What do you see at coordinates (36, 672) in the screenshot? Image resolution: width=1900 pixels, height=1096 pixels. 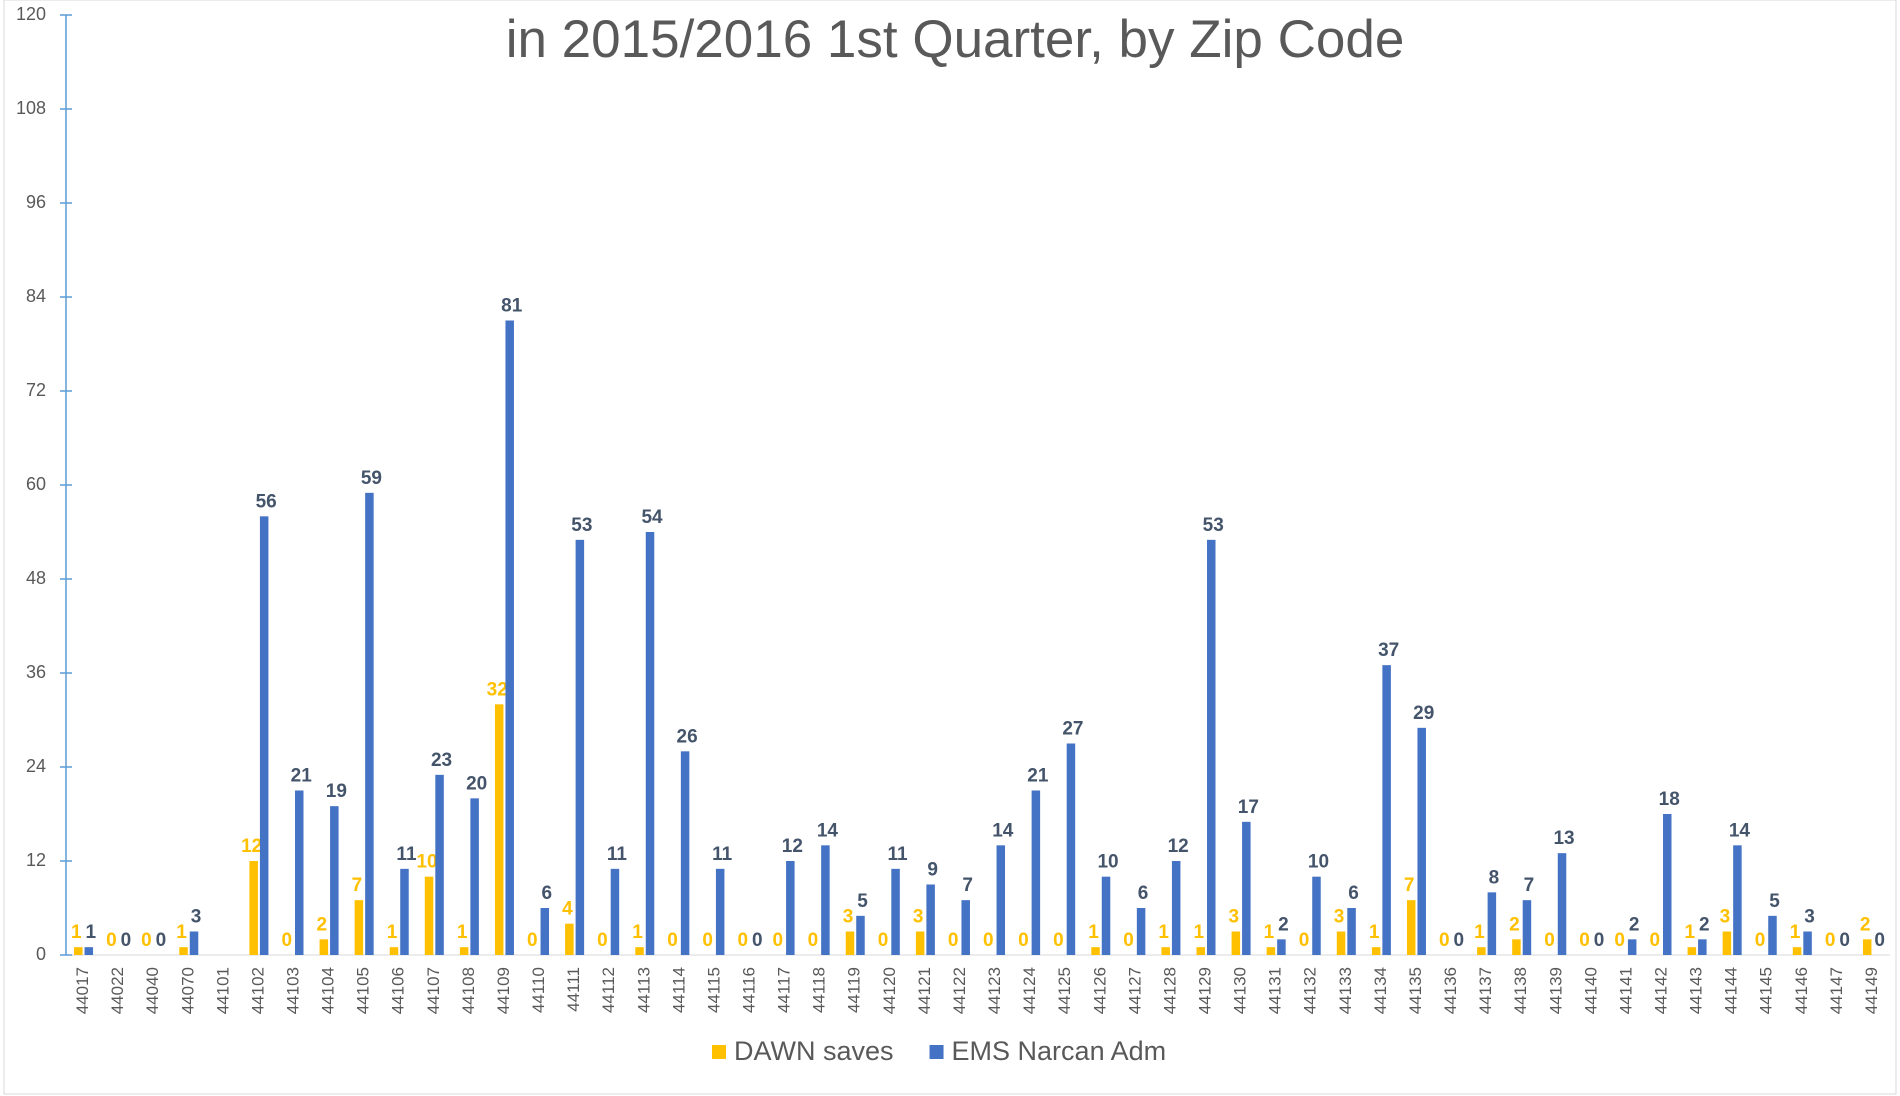 I see `y-tick-label: 36` at bounding box center [36, 672].